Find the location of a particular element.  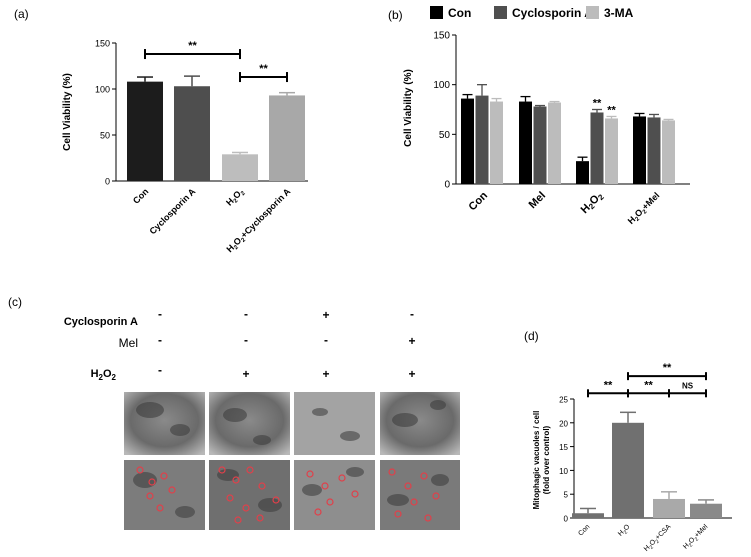

chart-a-x-tick-label: H2O2 is located at coordinates (235, 197).